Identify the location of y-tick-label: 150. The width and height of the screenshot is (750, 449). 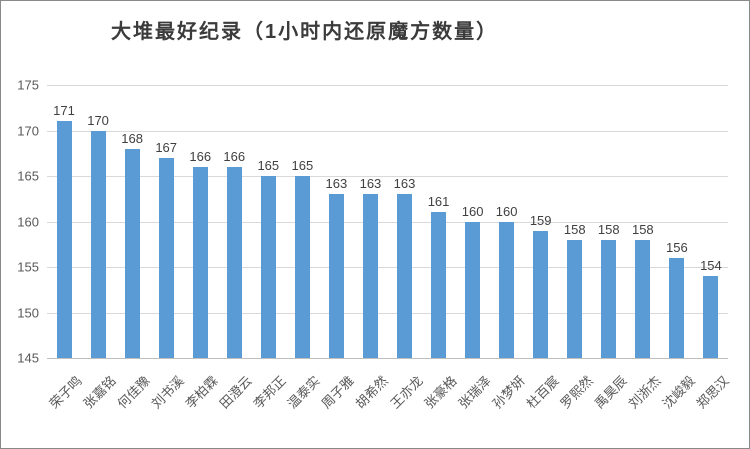
(28, 312).